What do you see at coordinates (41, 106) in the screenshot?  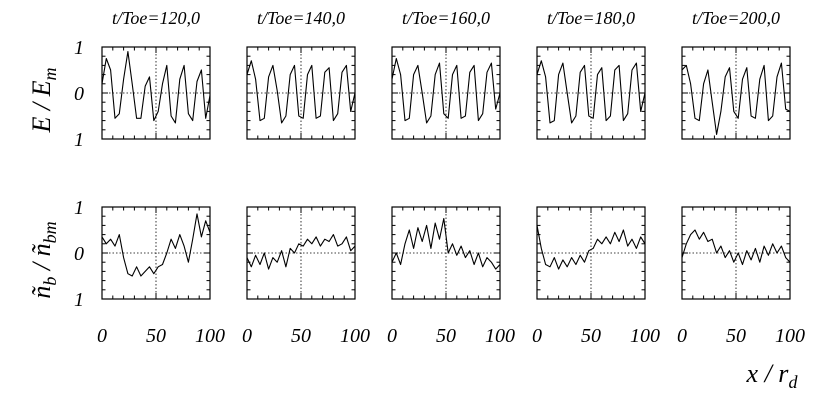 I see `y-label-top-e: E / E` at bounding box center [41, 106].